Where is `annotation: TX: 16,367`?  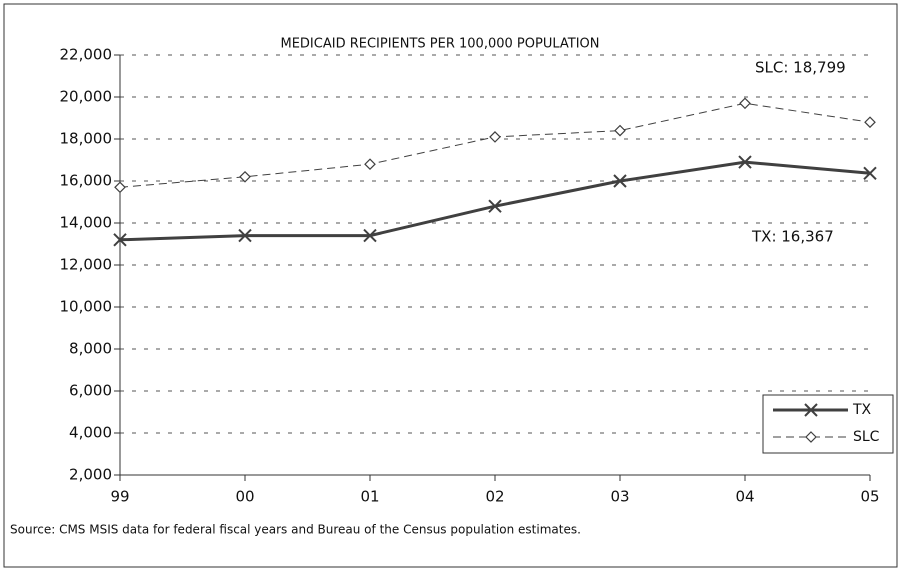
annotation: TX: 16,367 is located at coordinates (792, 237).